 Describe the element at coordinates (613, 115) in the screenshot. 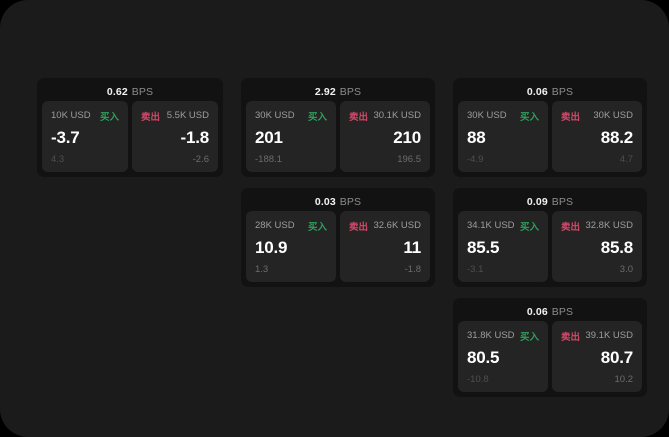

I see `sell-size-label: 30K USD` at that location.